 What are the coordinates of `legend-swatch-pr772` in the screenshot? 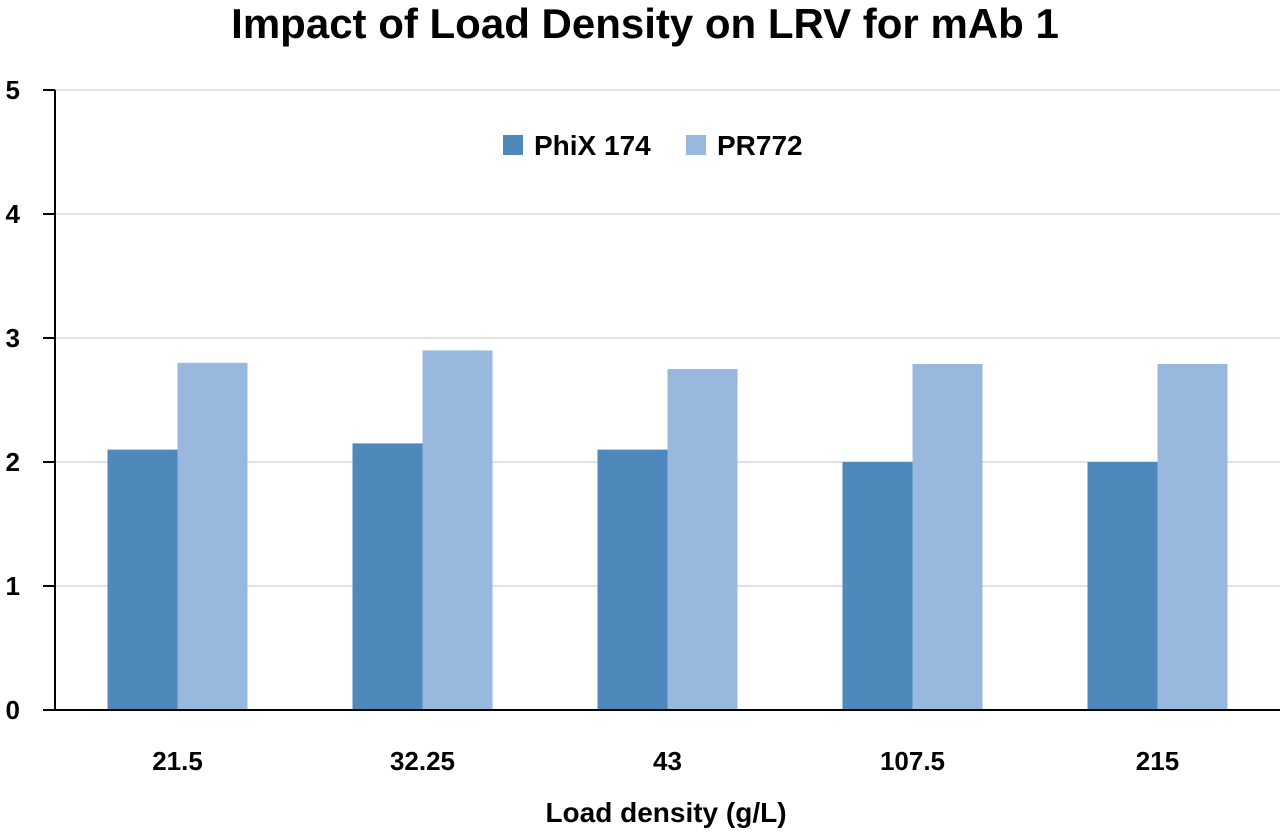 It's located at (696, 145).